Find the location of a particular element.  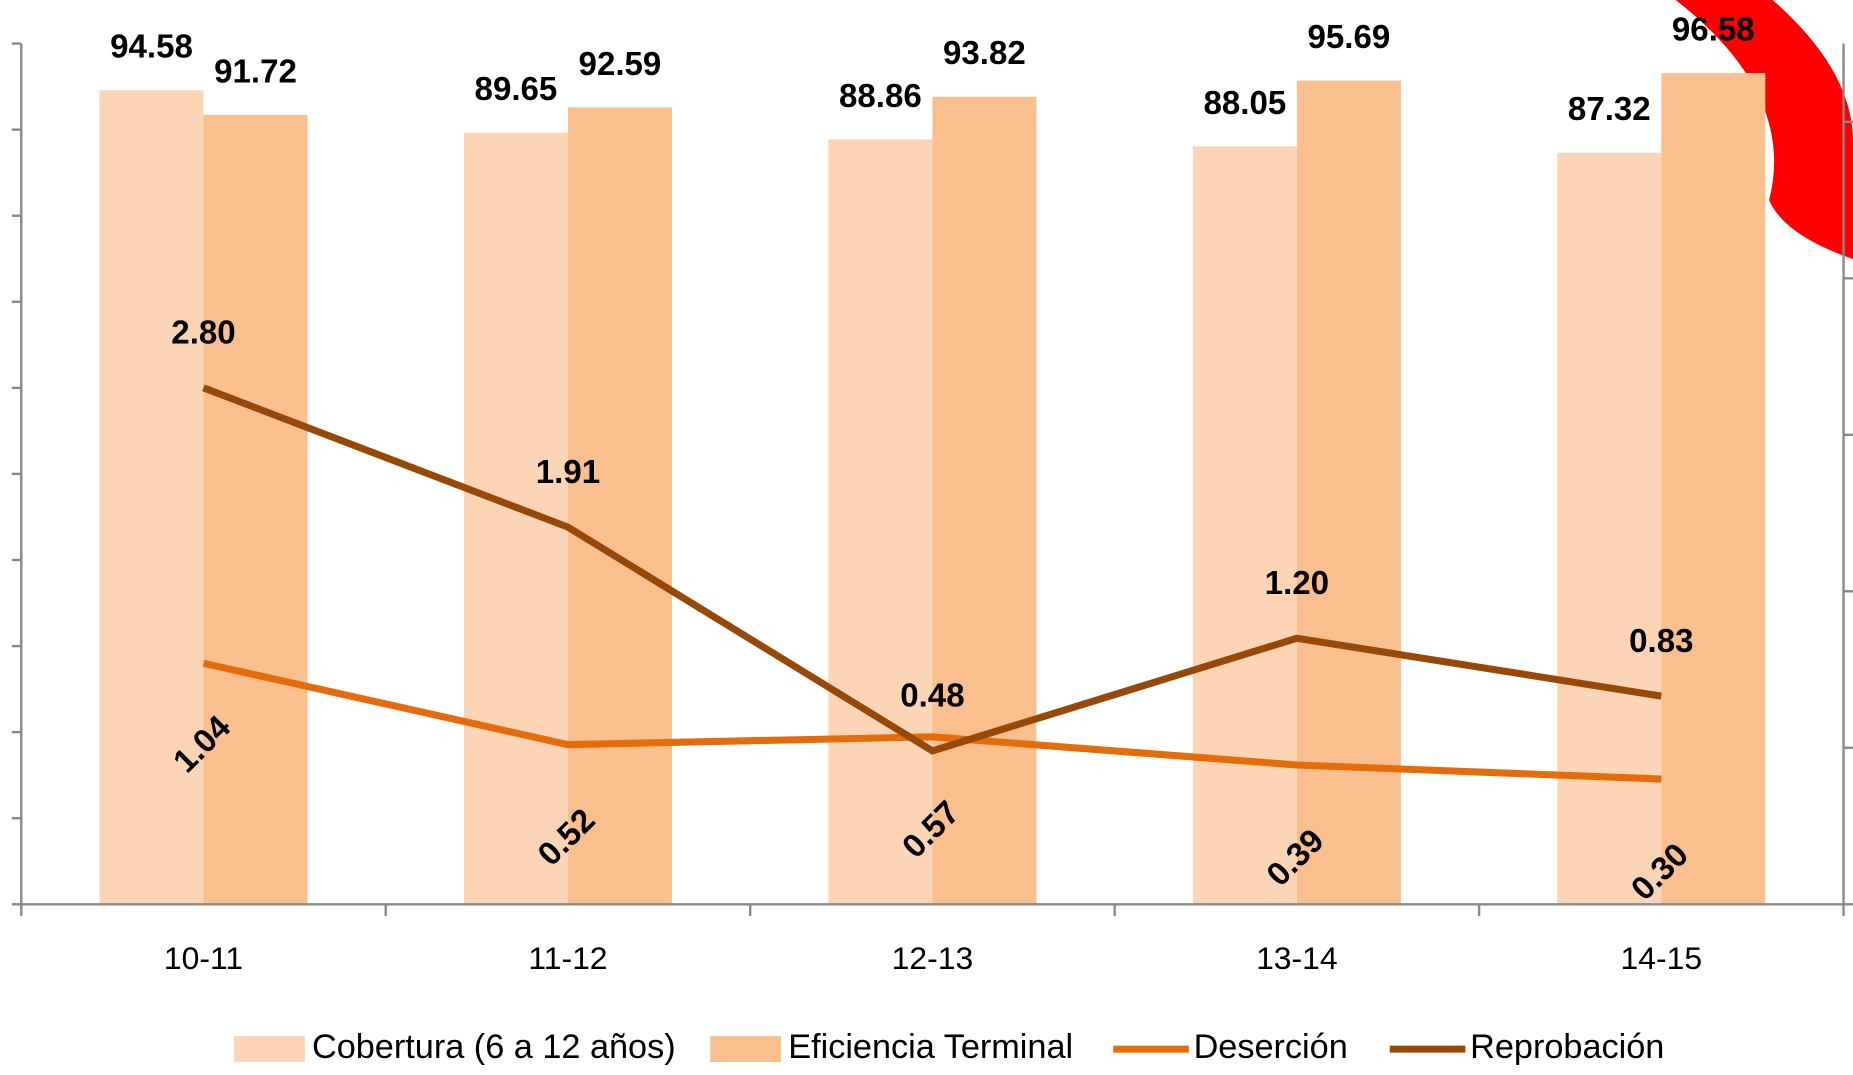

legend-label: Reprobación is located at coordinates (1567, 1047).